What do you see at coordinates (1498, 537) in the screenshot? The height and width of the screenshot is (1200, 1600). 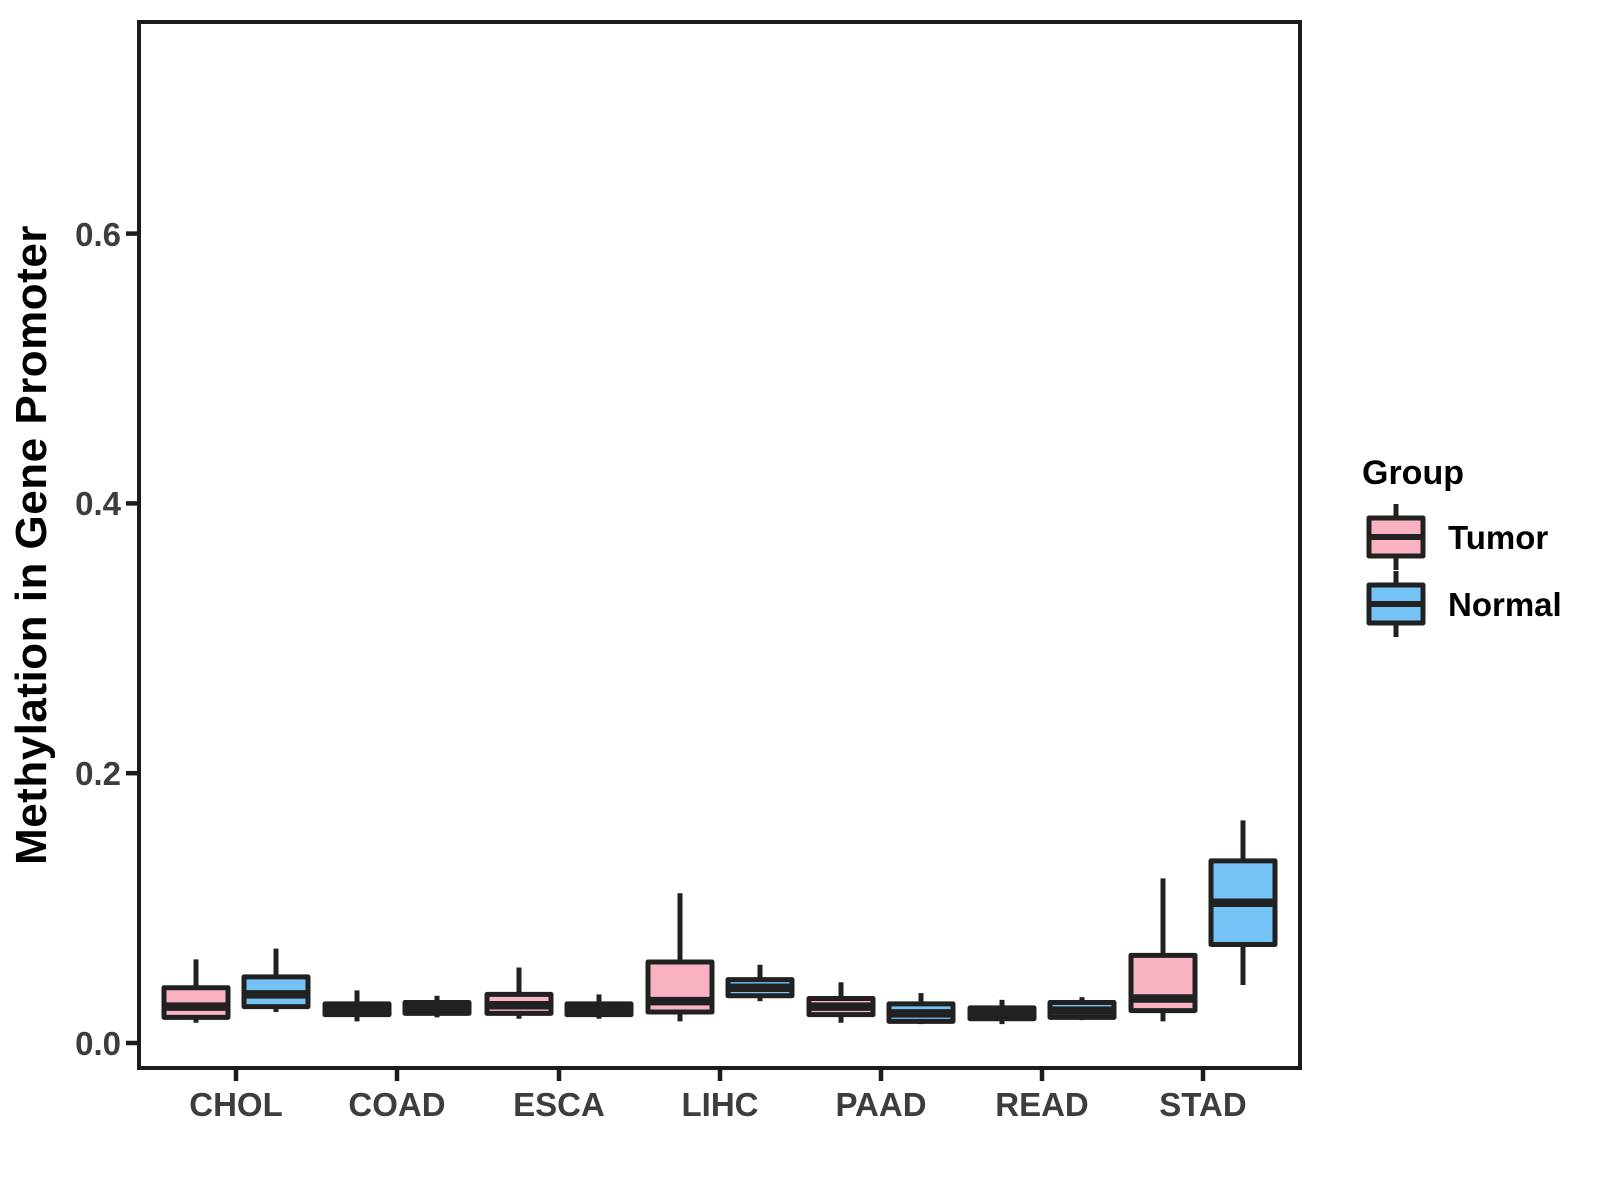 I see `legend-label-tumor: Tumor` at bounding box center [1498, 537].